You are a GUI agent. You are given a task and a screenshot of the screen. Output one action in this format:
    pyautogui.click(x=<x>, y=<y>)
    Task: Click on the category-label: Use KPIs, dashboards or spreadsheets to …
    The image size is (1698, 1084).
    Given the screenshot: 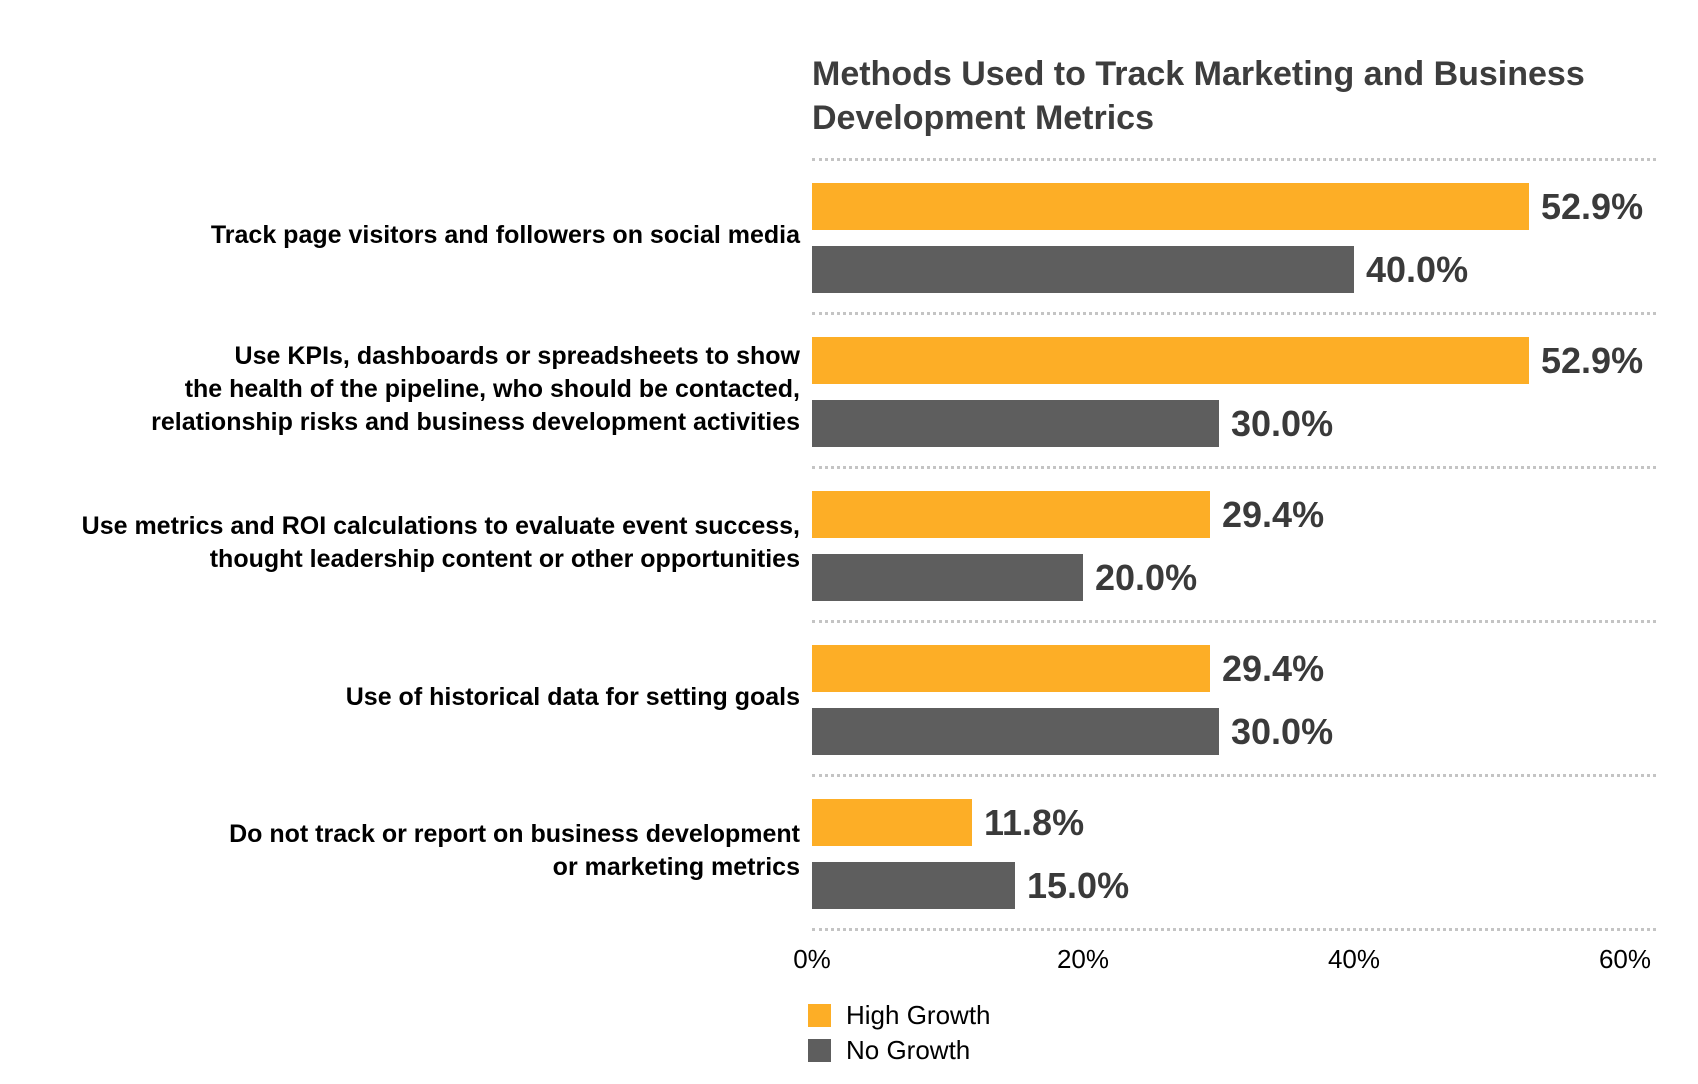 What is the action you would take?
    pyautogui.click(x=400, y=389)
    